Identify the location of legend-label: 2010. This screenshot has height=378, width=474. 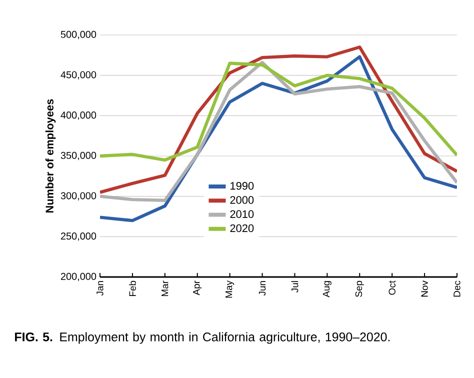
(242, 214).